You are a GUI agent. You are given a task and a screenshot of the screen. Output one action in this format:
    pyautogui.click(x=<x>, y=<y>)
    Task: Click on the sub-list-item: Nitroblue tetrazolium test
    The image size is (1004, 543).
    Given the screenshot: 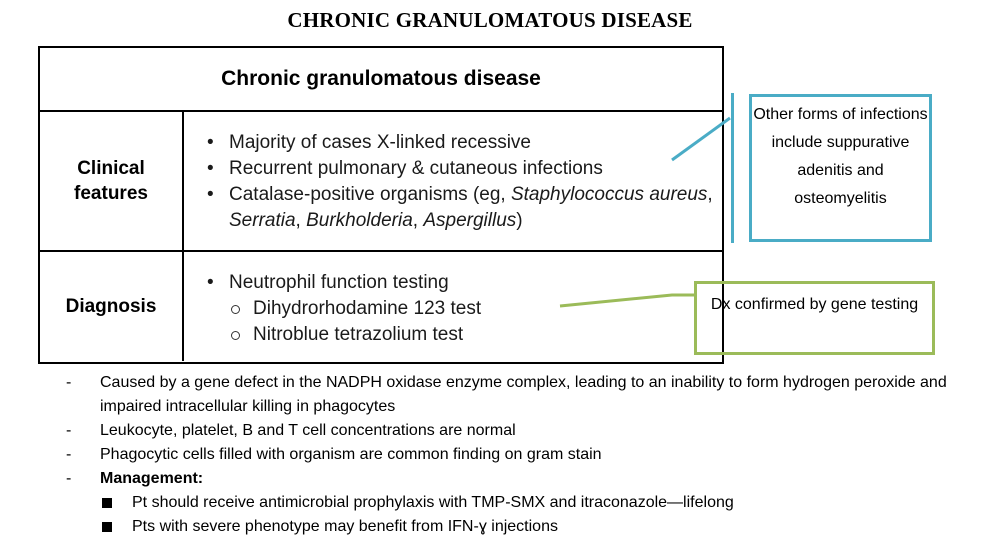 What is the action you would take?
    pyautogui.click(x=471, y=335)
    